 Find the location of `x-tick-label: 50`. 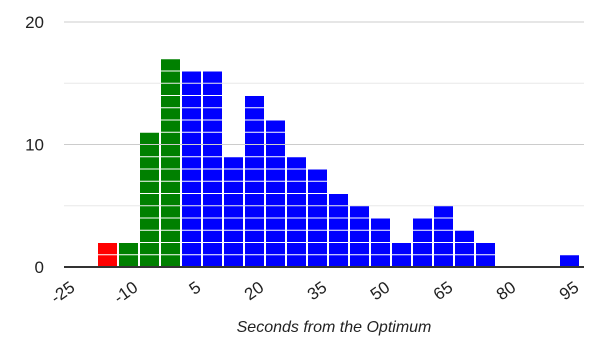

x-tick-label: 50 is located at coordinates (380, 291).